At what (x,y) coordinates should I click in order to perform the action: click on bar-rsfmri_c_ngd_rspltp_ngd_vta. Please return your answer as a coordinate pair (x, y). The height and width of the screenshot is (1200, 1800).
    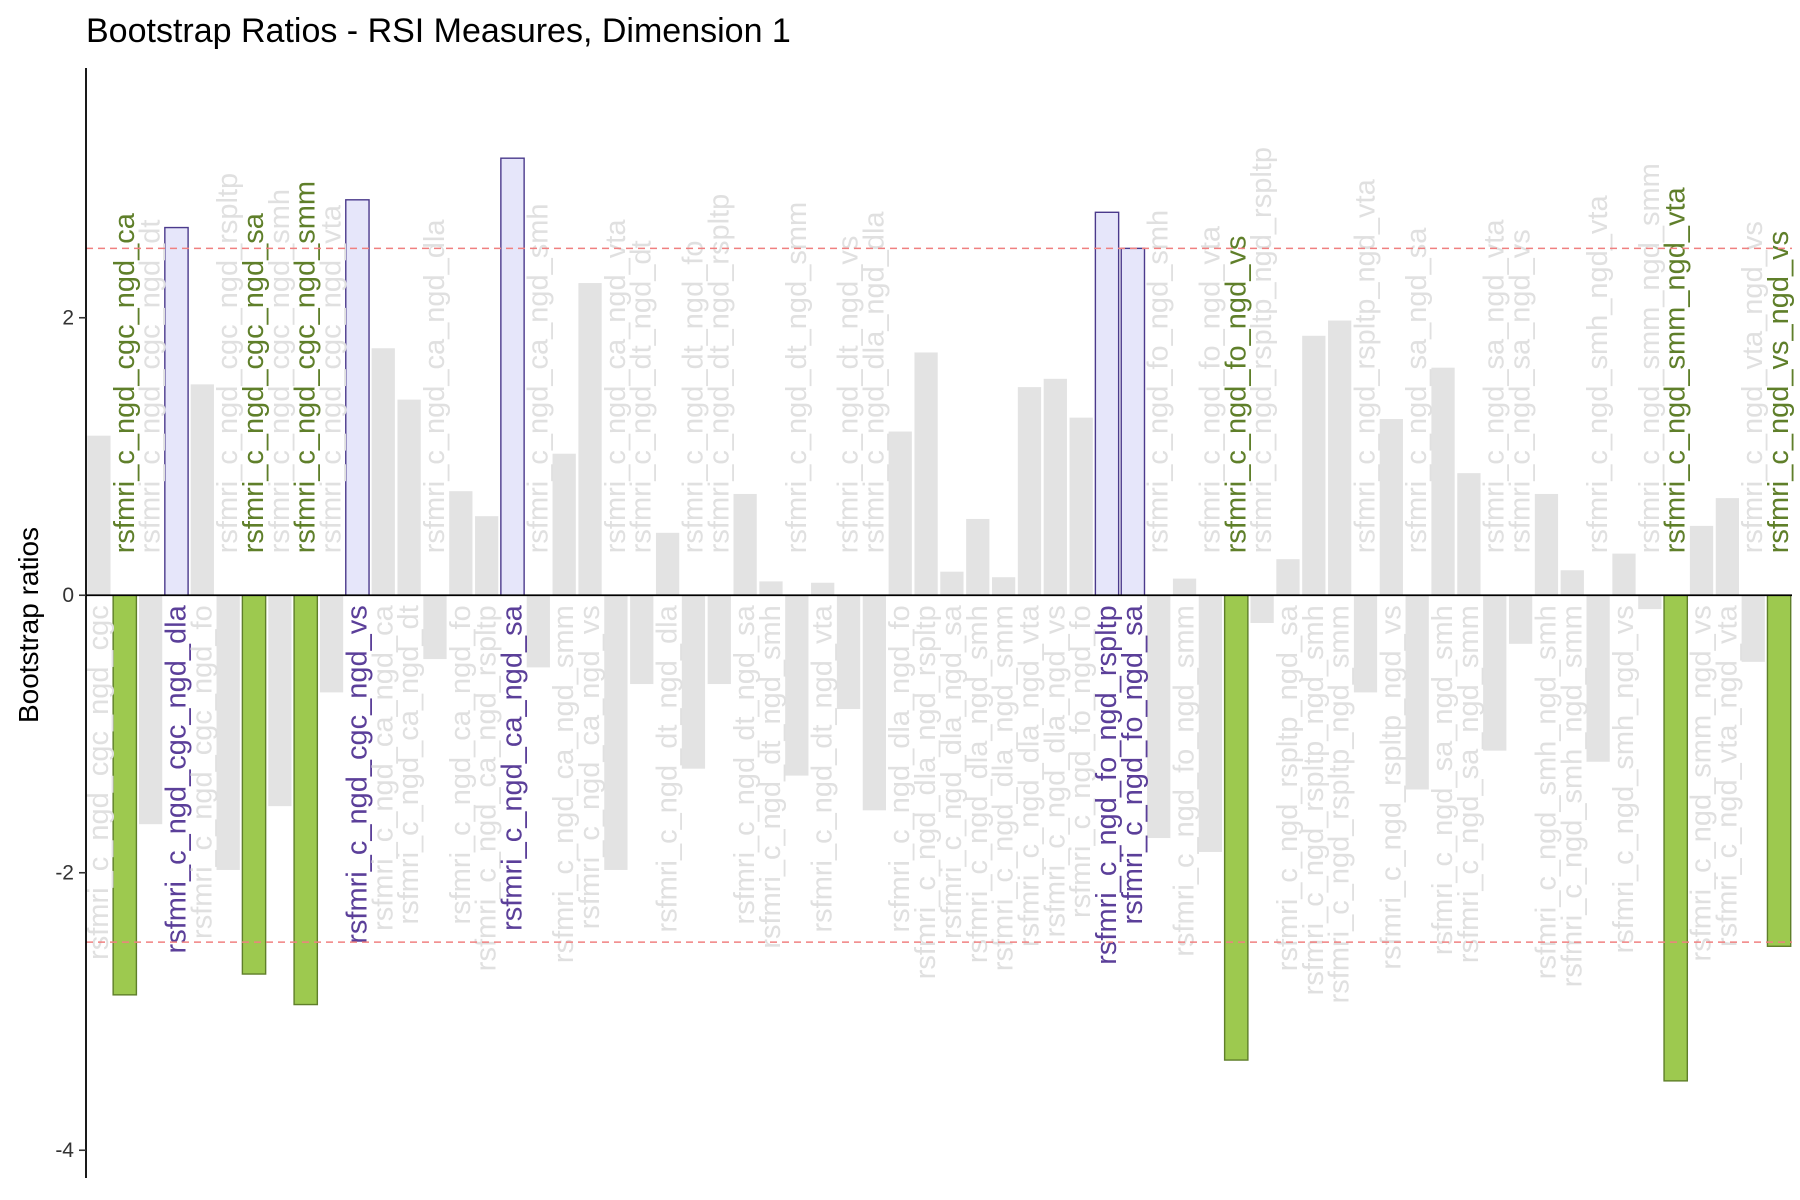
    Looking at the image, I should click on (1365, 644).